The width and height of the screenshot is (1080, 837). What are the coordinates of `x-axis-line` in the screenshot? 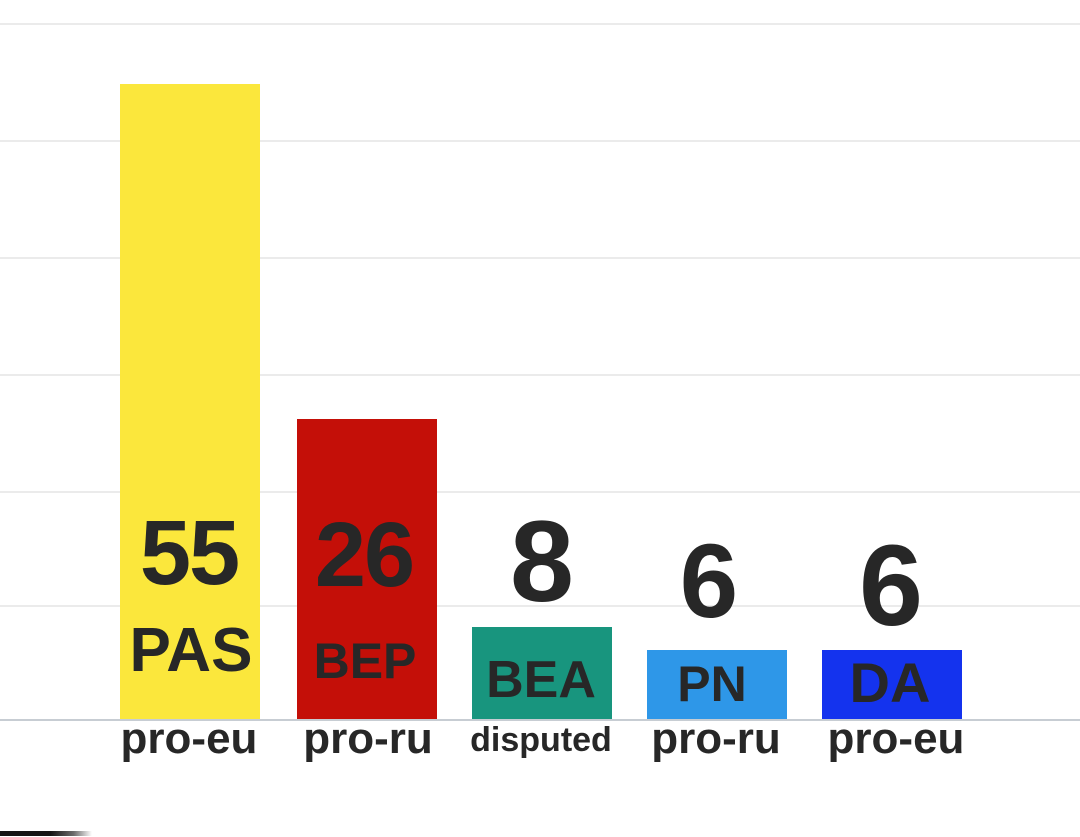 It's located at (540, 720).